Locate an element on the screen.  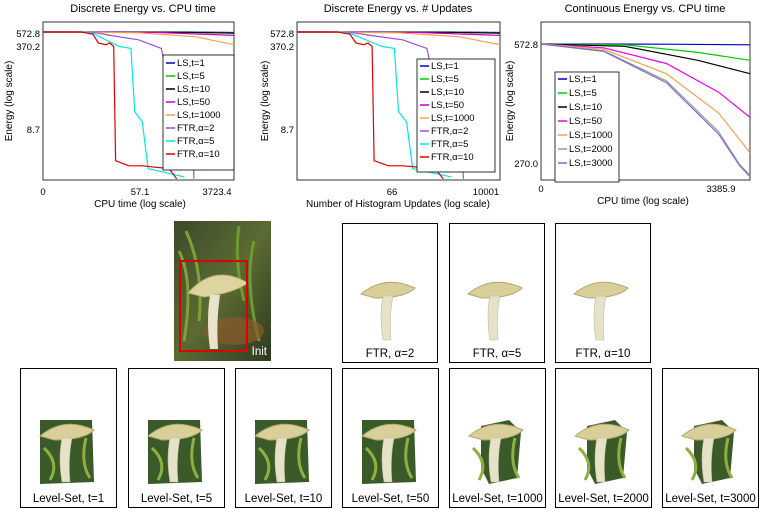
chart2-xtick-1: 10001 is located at coordinates (486, 192).